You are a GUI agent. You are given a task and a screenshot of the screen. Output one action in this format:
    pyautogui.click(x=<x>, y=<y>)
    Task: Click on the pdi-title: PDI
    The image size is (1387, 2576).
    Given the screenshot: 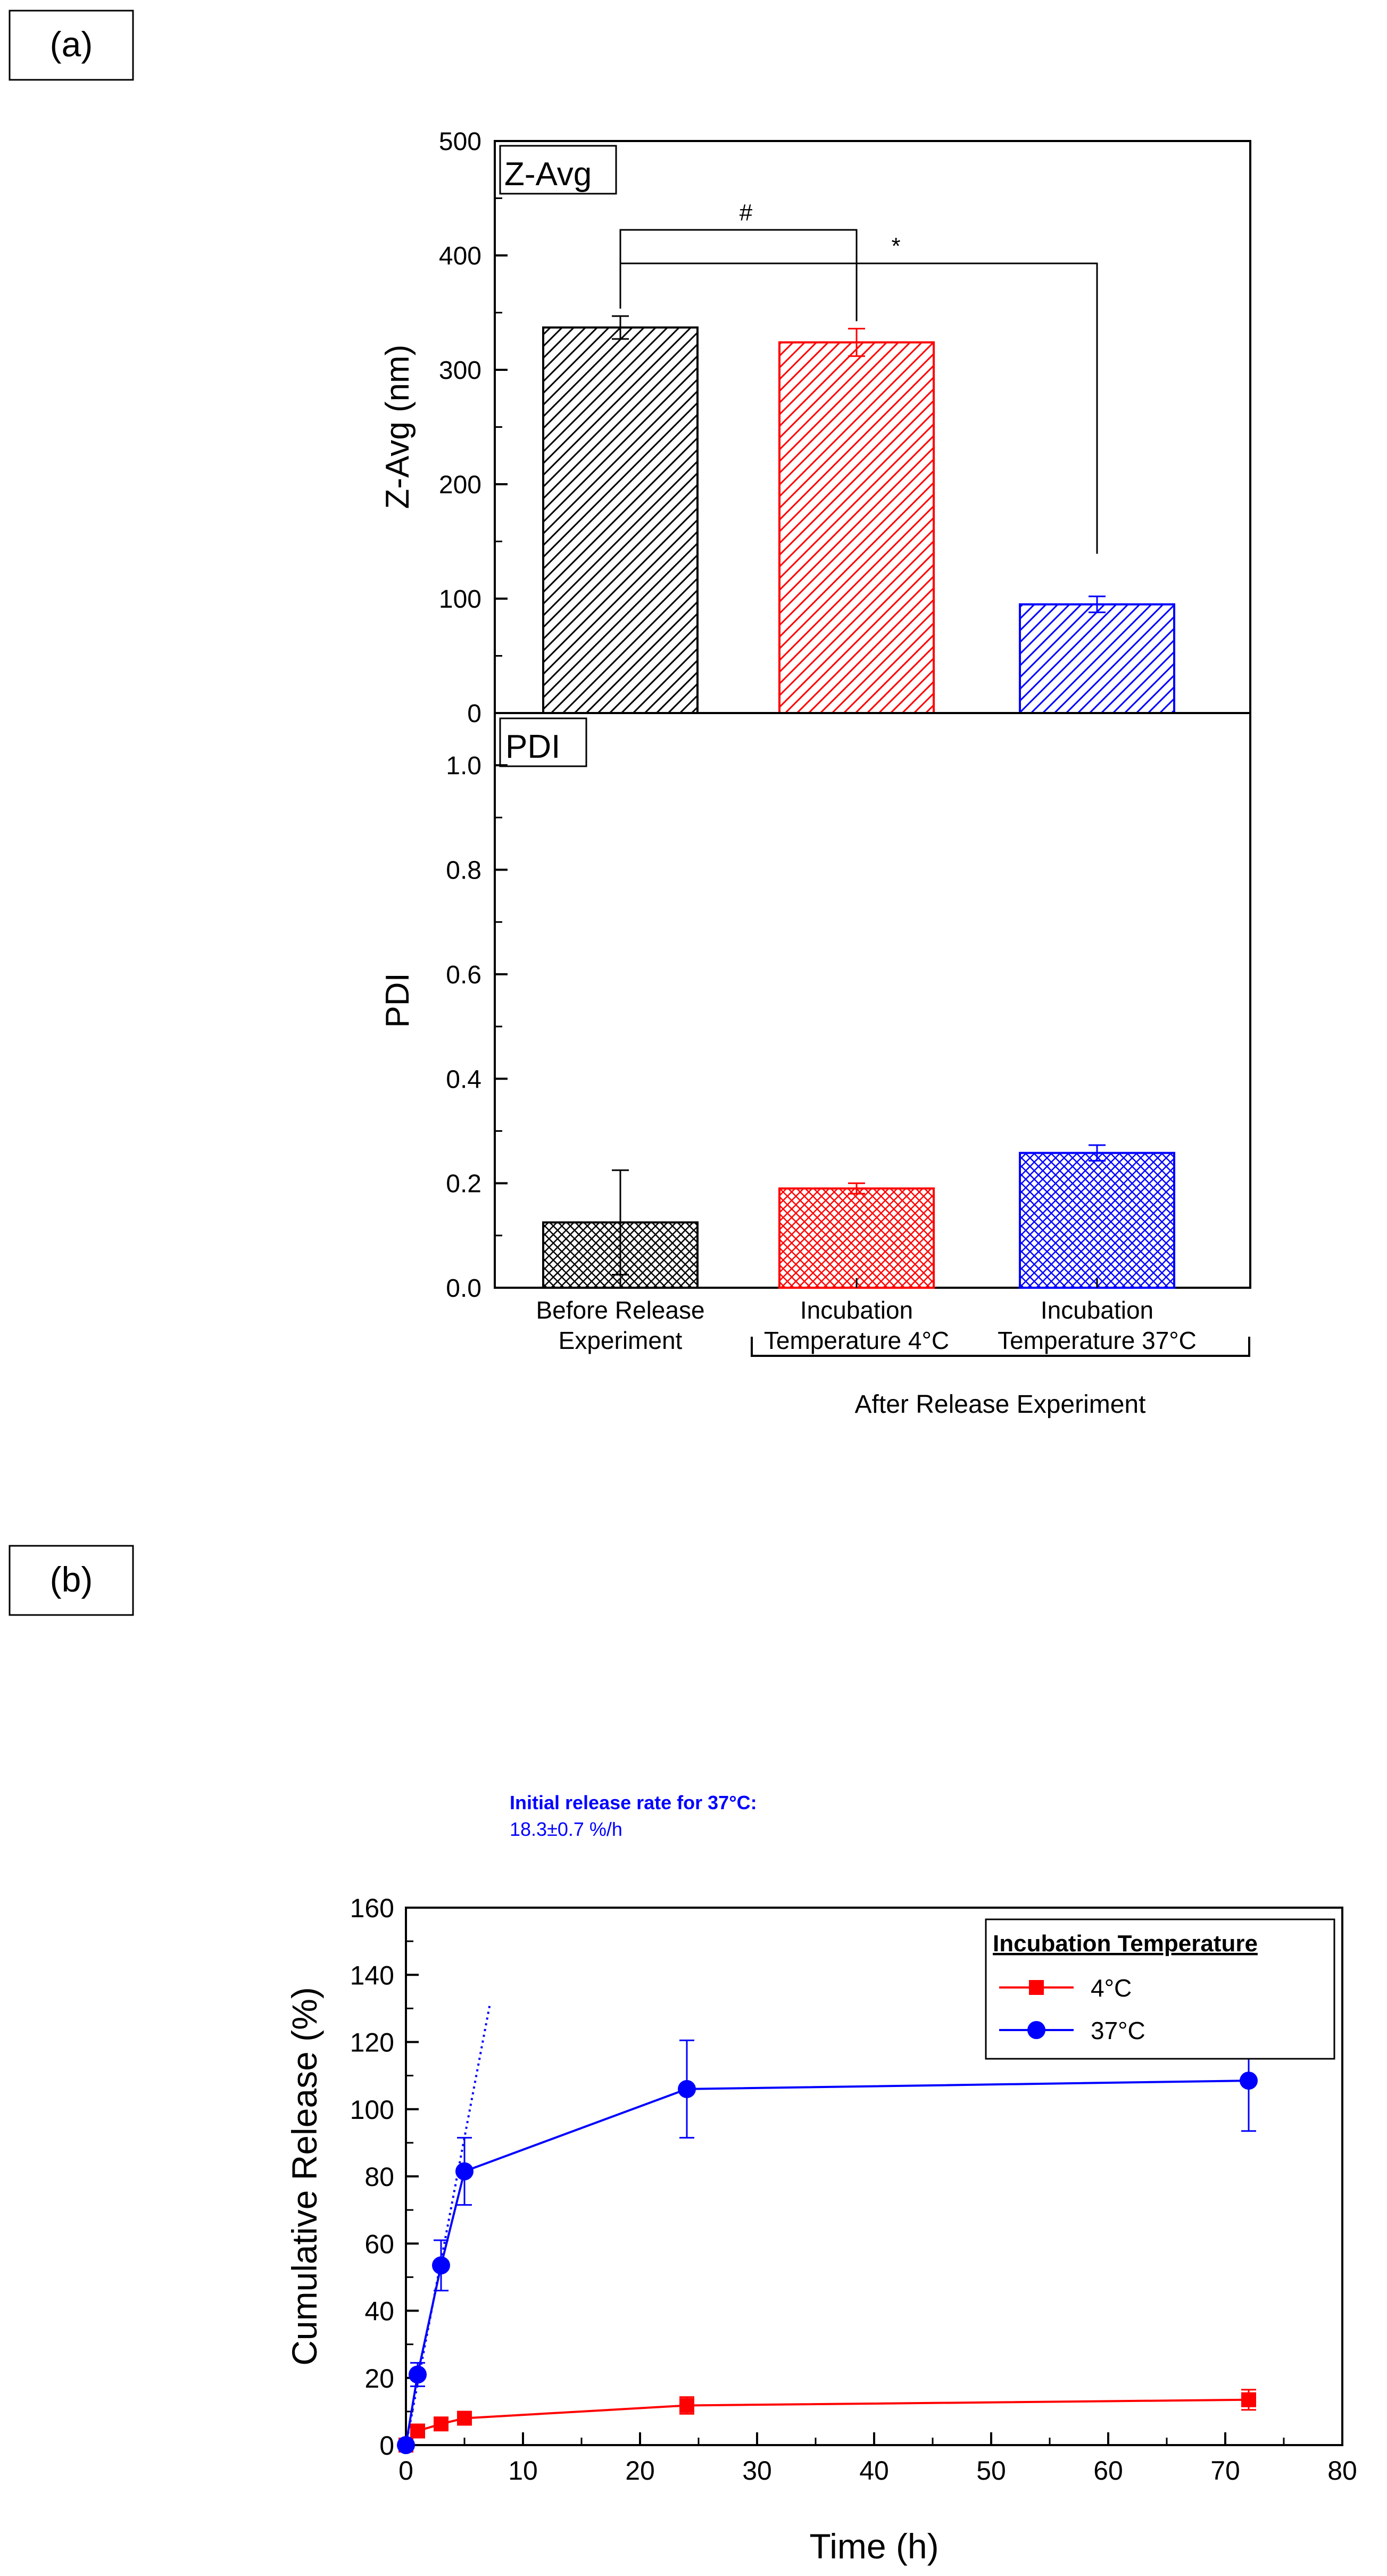 What is the action you would take?
    pyautogui.click(x=532, y=746)
    